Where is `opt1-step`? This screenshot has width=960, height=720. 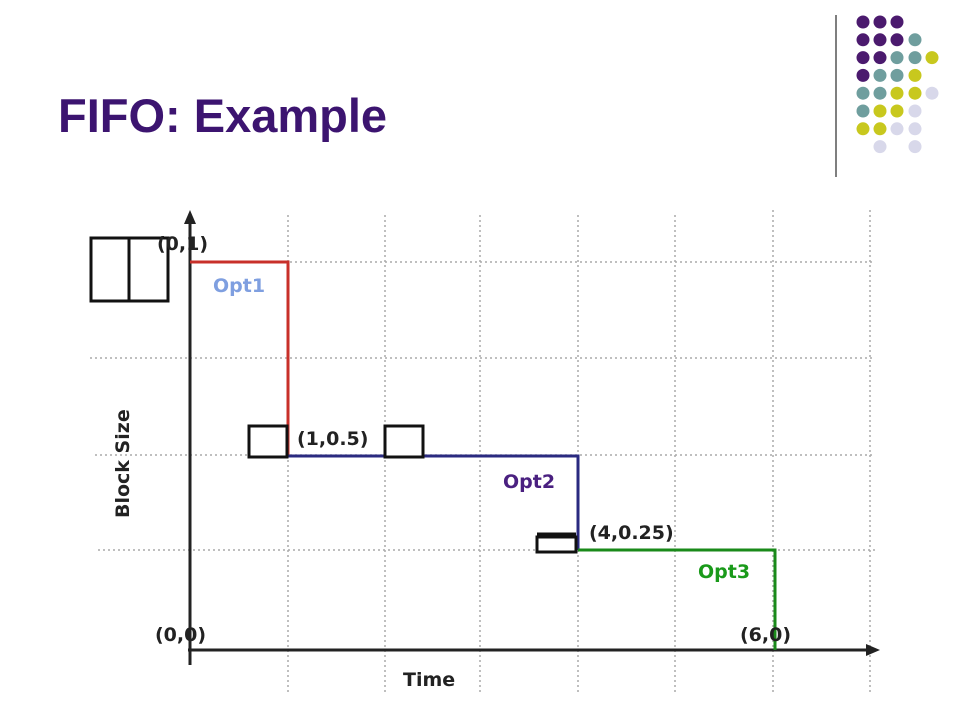
opt1-step is located at coordinates (240, 357).